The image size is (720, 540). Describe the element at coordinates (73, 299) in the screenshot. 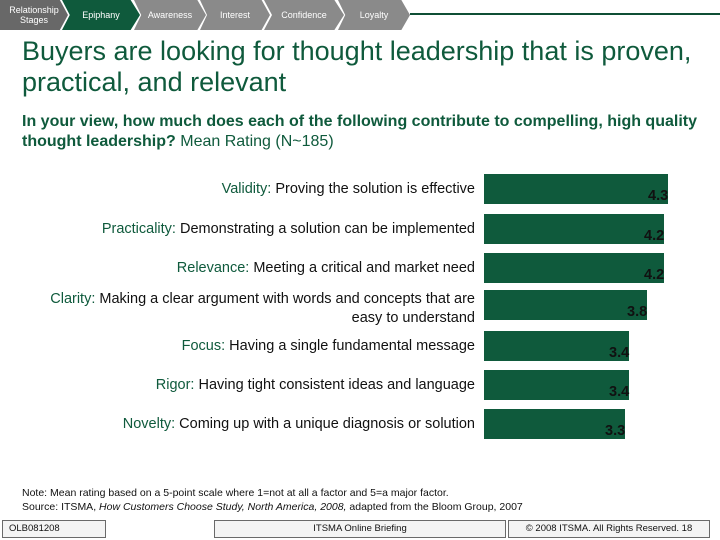

I see `category-term: Clarity:` at that location.